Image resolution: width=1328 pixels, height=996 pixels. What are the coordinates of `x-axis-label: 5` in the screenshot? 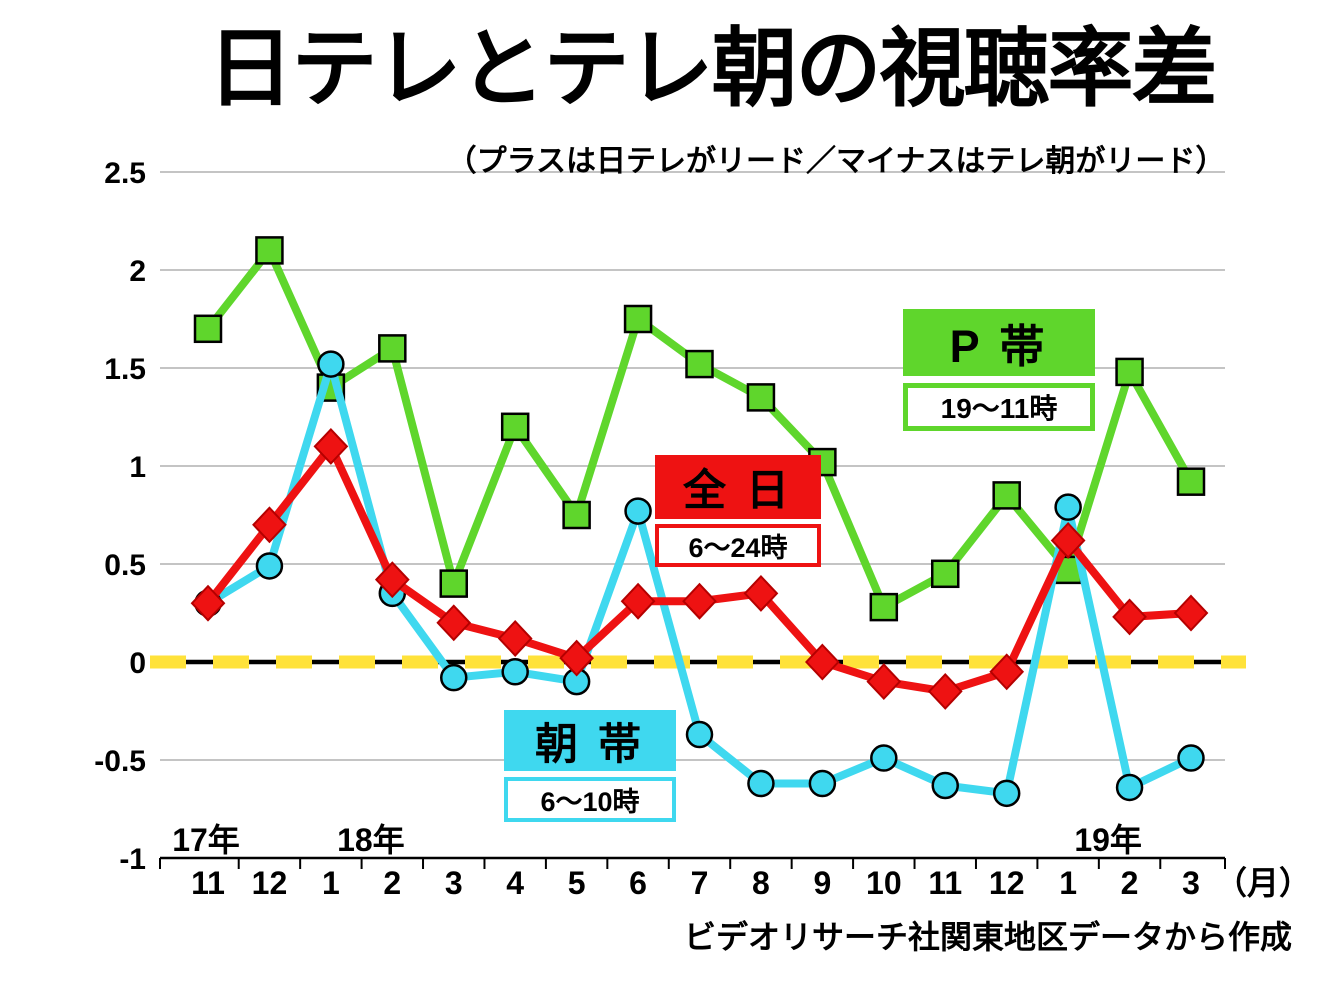 It's located at (577, 883).